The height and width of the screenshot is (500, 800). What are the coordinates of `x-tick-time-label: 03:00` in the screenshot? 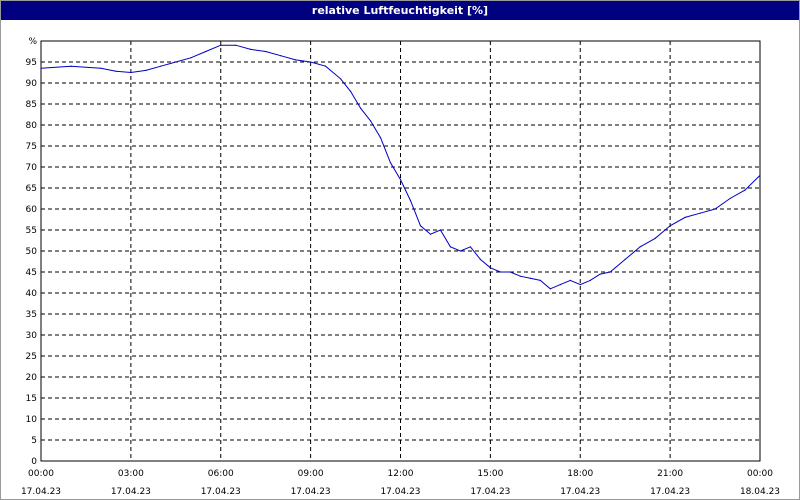 It's located at (131, 474).